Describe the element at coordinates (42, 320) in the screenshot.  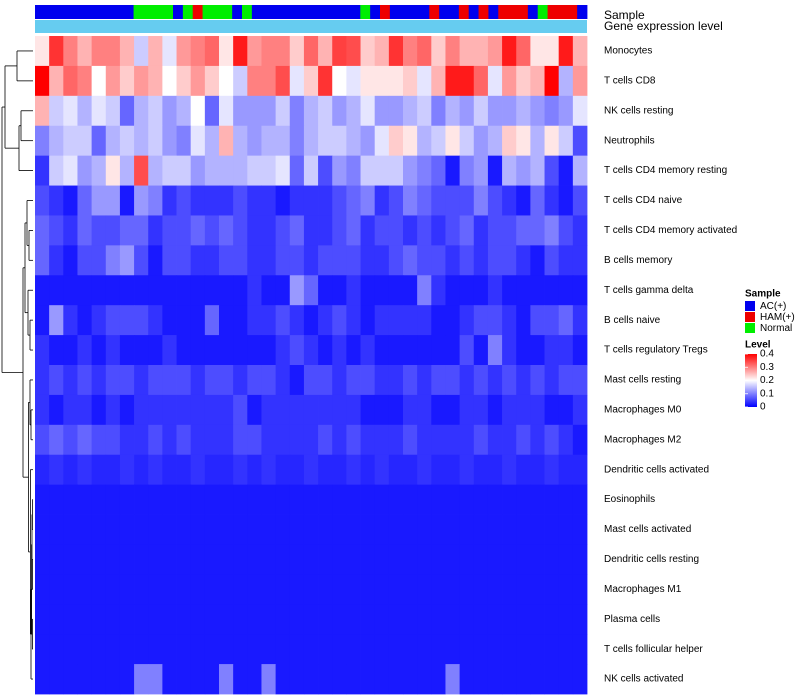
I see `heatmap-cell-r9-c0` at that location.